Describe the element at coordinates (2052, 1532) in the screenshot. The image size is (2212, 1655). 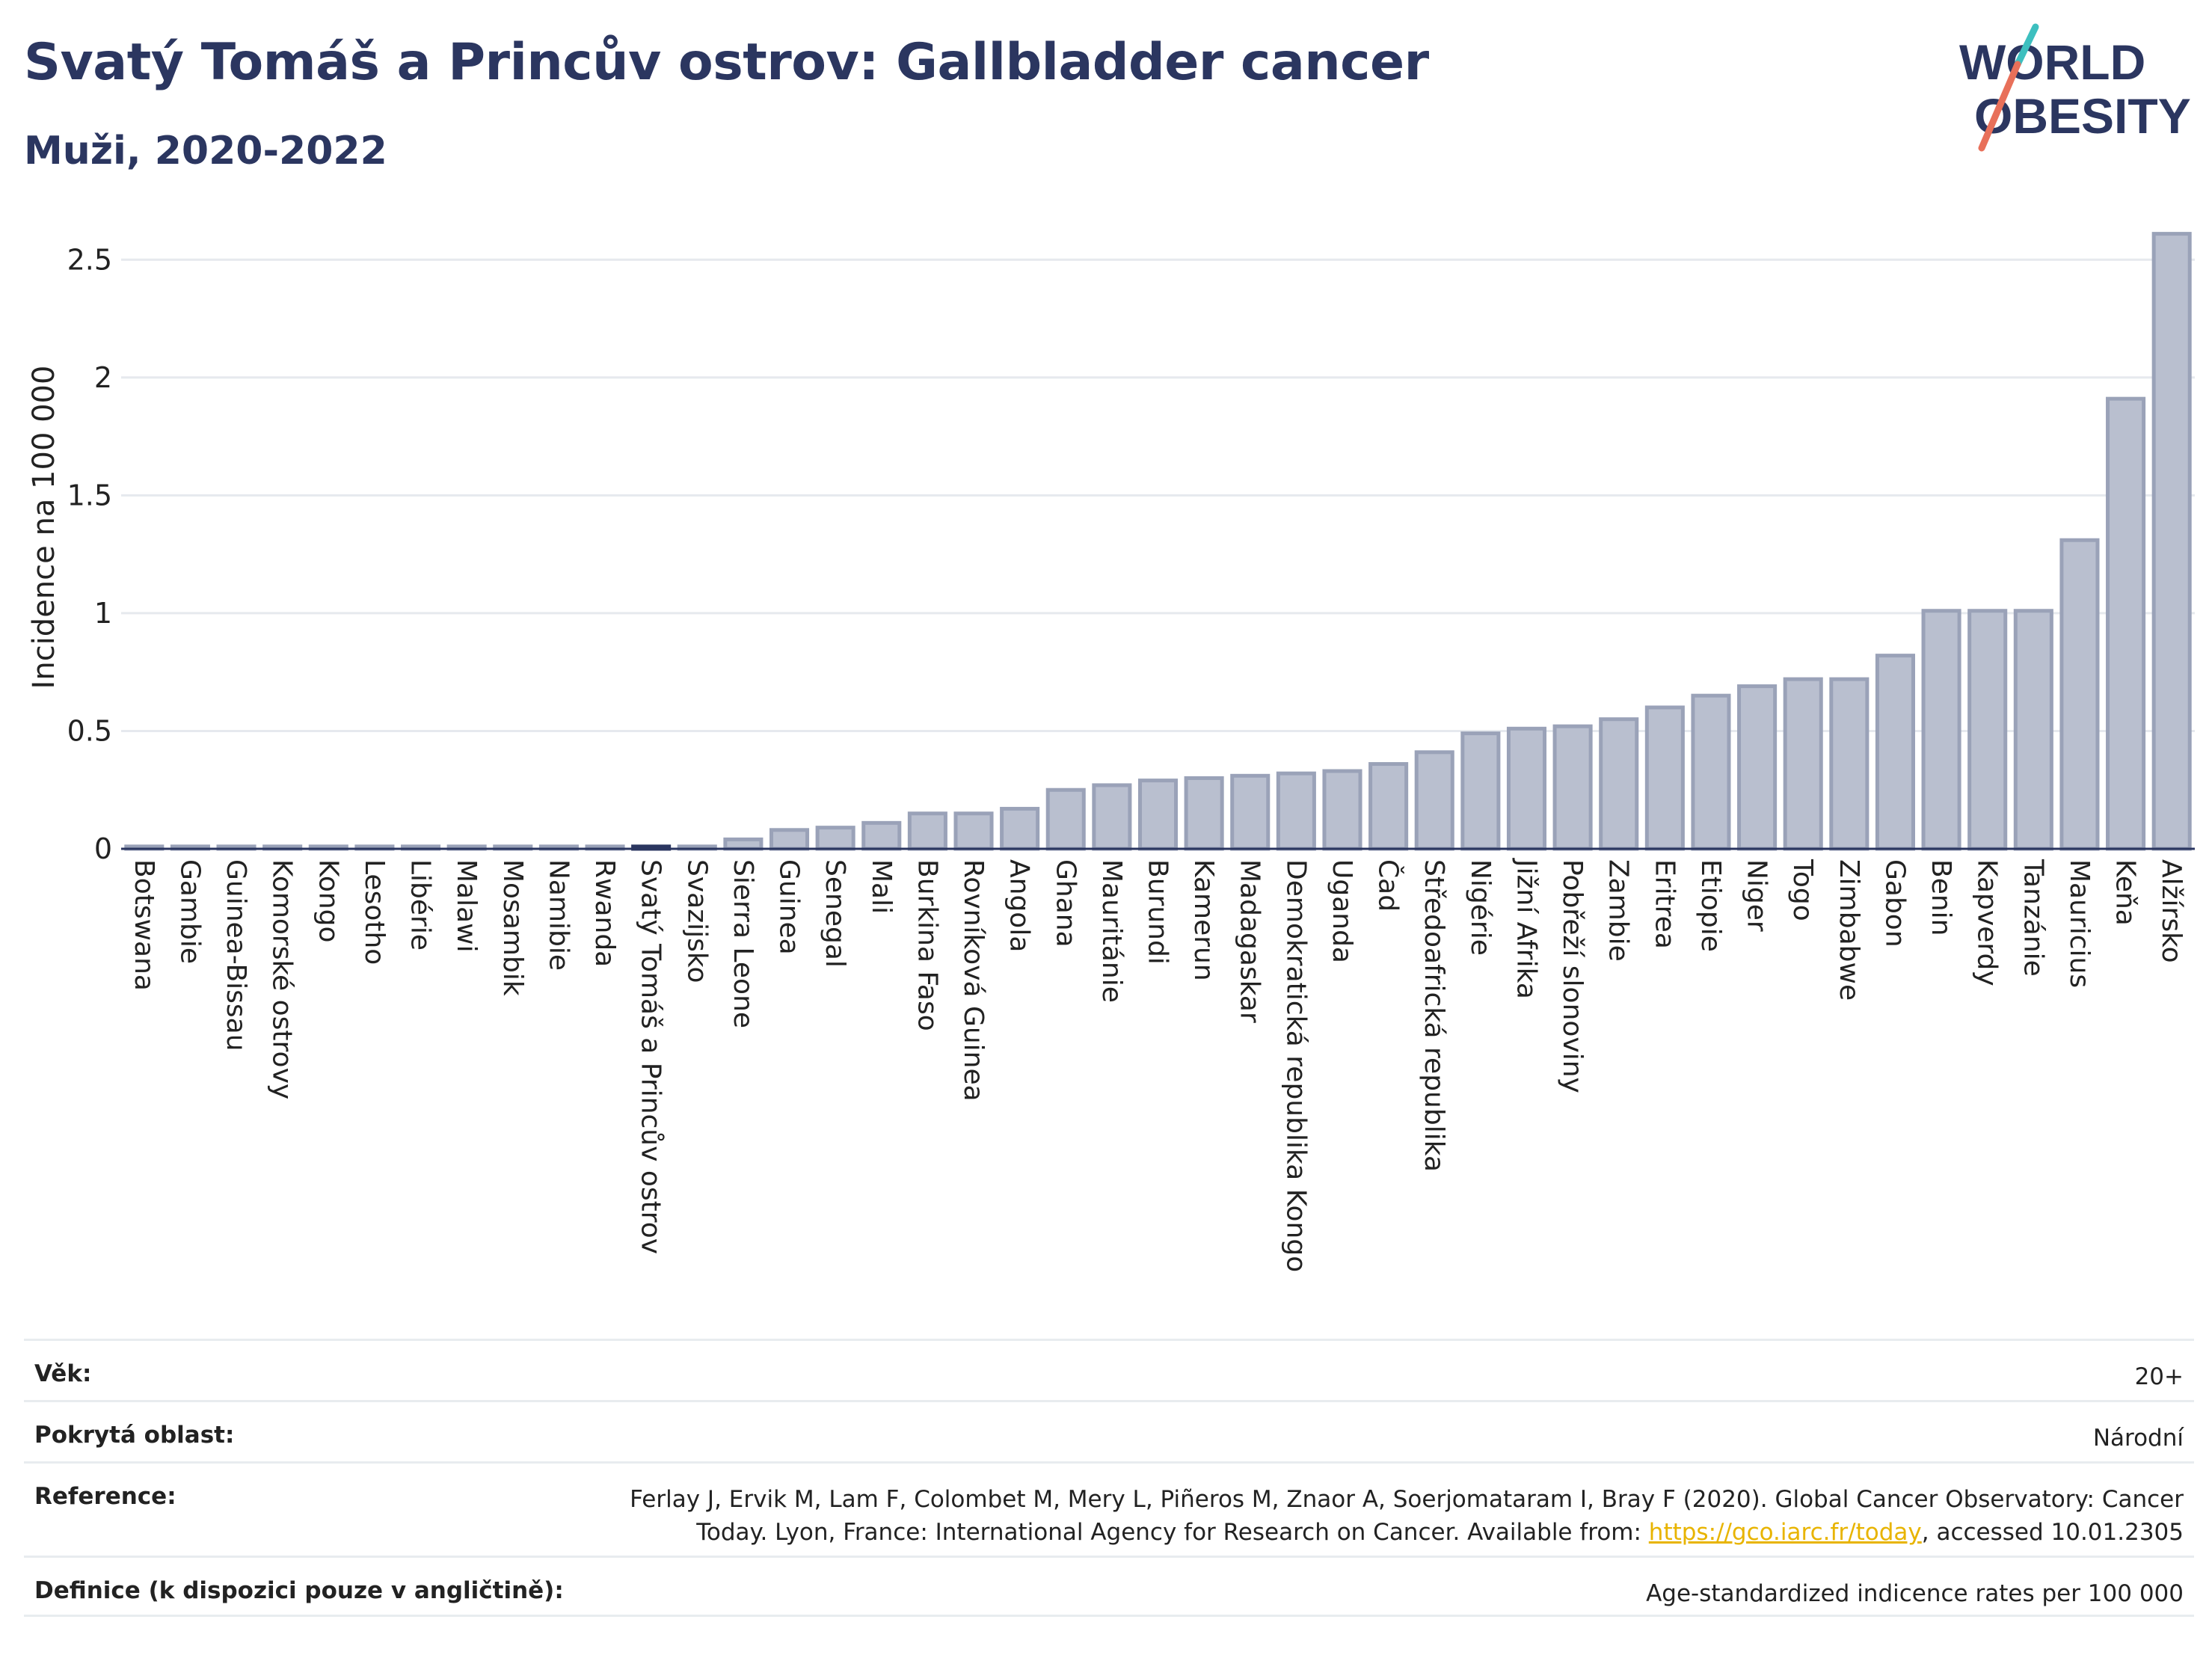
I see `reference-accessed: , accessed 10.01.2305` at that location.